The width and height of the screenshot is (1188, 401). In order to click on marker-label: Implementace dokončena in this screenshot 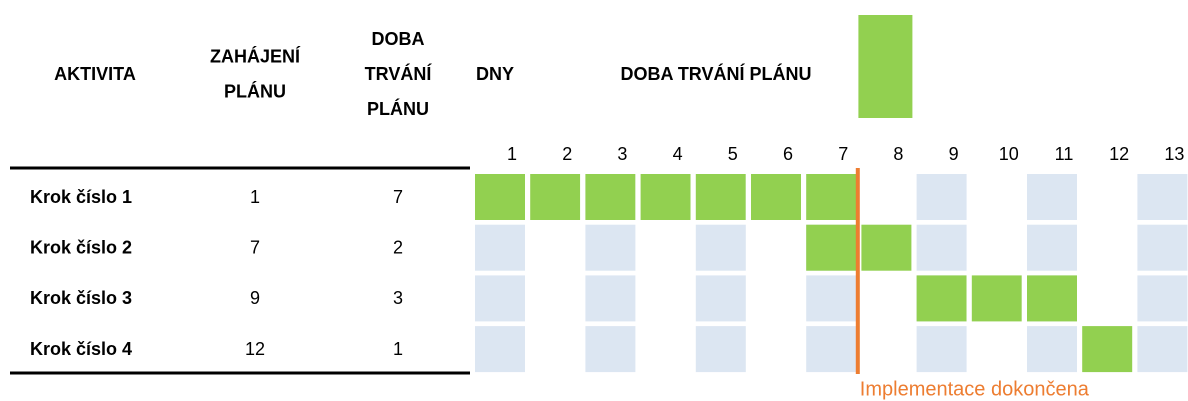, I will do `click(975, 389)`.